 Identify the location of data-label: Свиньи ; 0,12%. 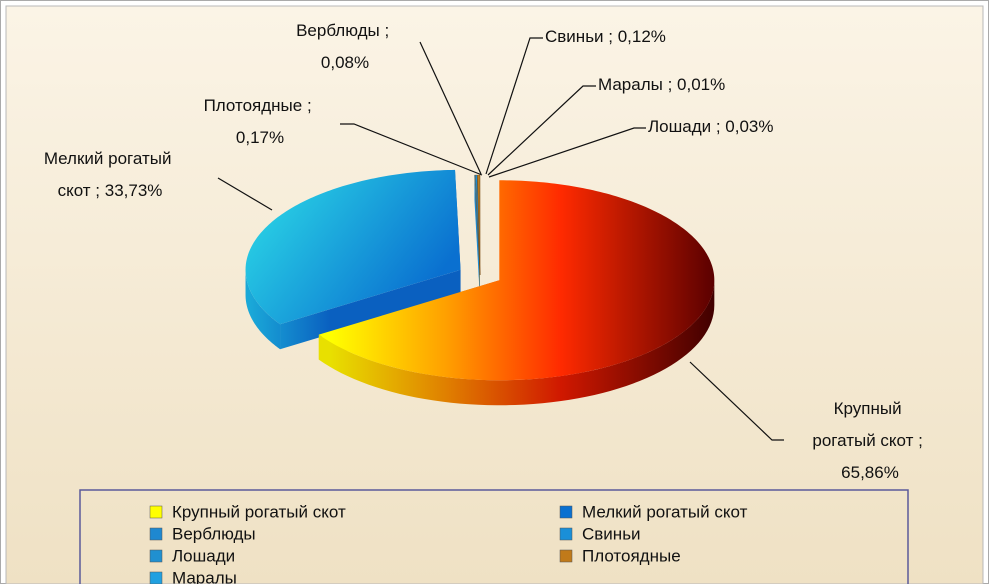
(605, 36).